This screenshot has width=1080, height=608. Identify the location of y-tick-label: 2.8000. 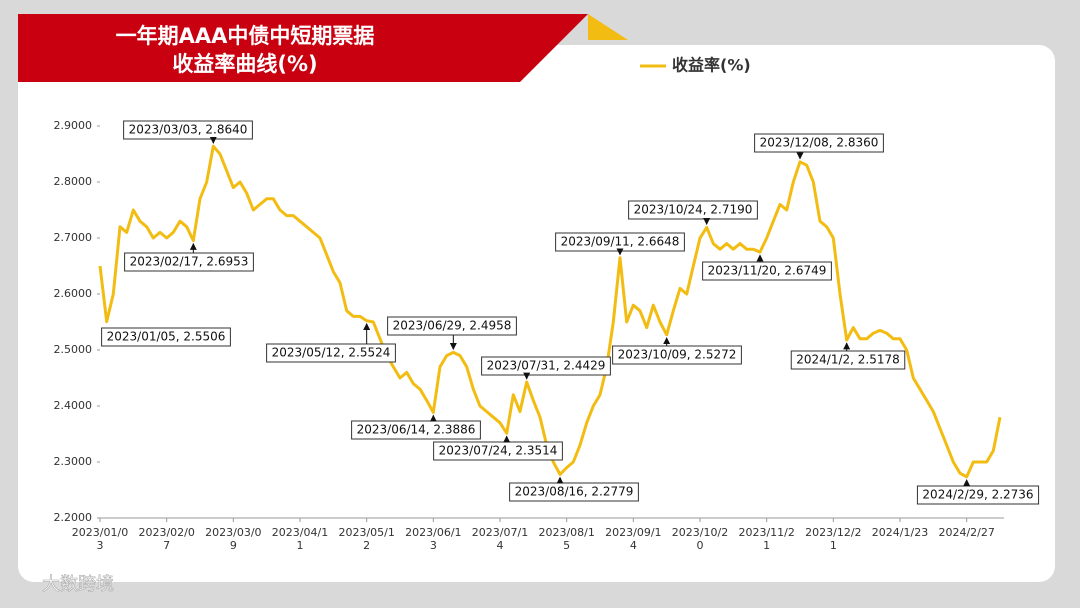
(73, 181).